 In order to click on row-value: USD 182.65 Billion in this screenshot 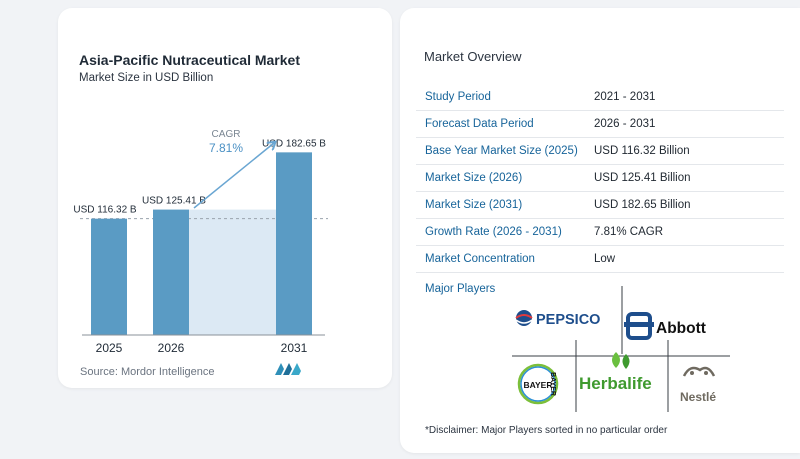, I will do `click(685, 205)`.